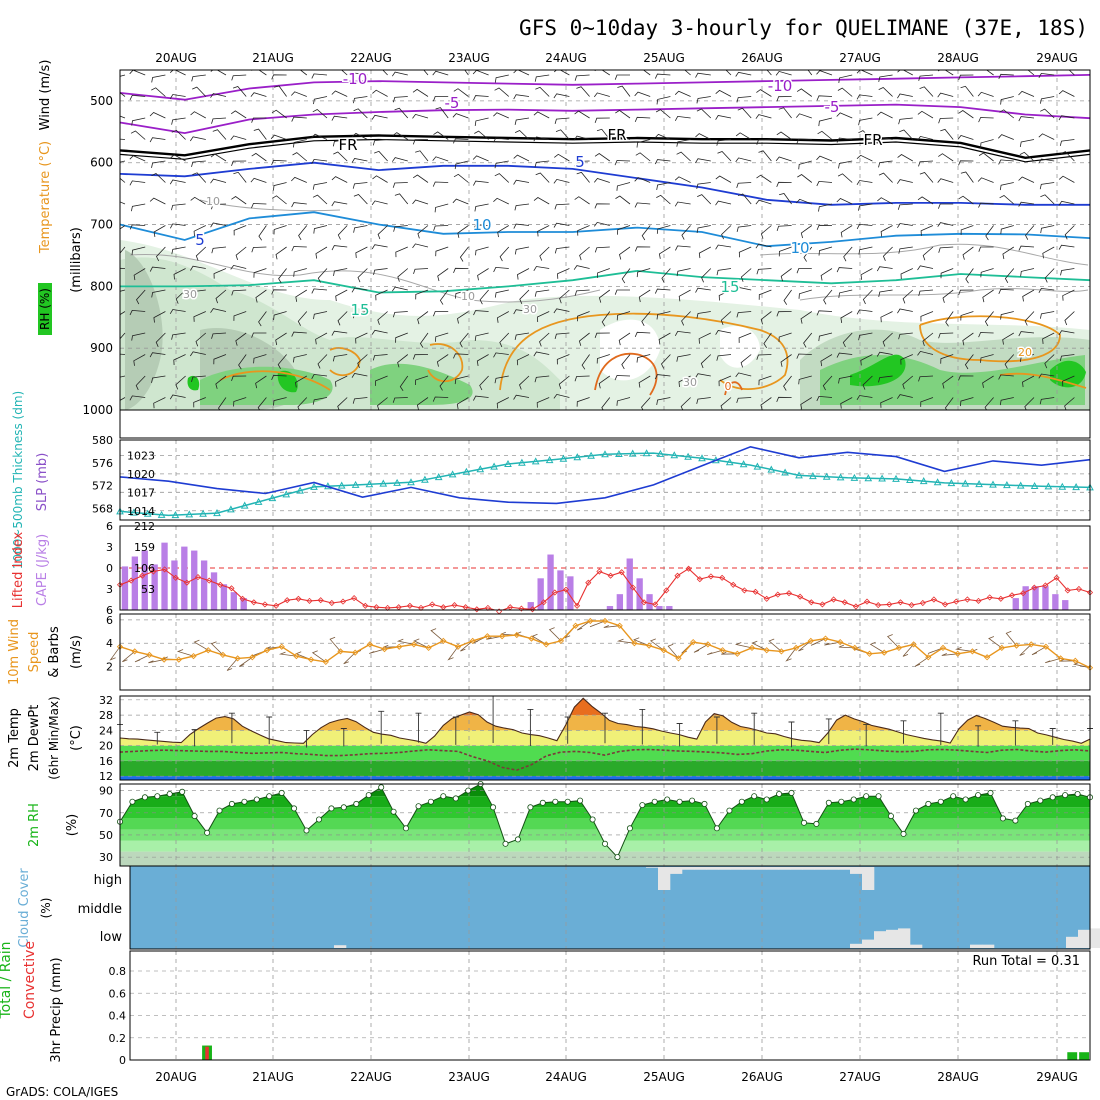 The width and height of the screenshot is (1100, 1100). Describe the element at coordinates (141, 455) in the screenshot. I see `ytick-label: 1023` at that location.